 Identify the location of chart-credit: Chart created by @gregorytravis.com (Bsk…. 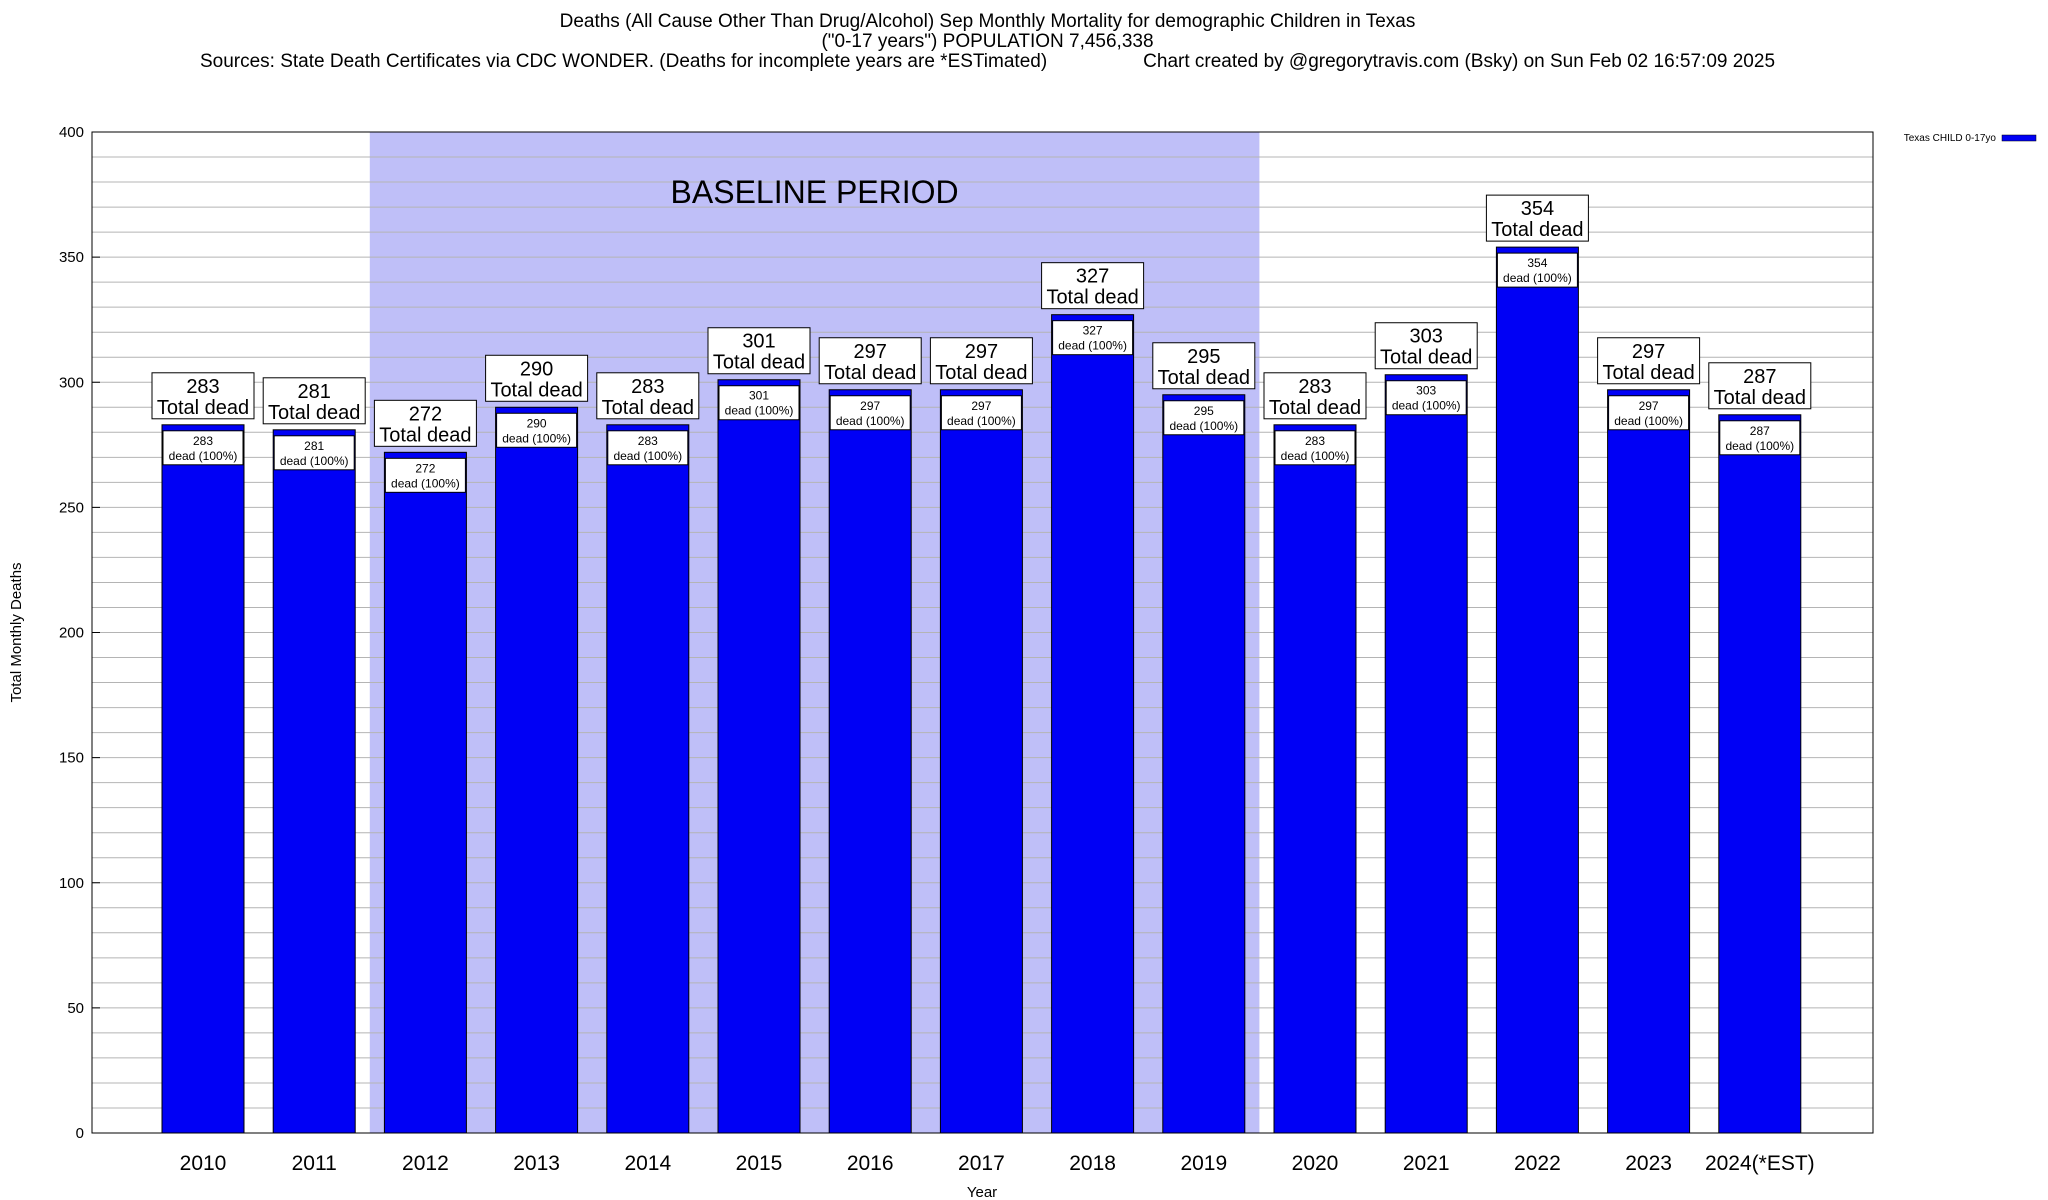
(1459, 61).